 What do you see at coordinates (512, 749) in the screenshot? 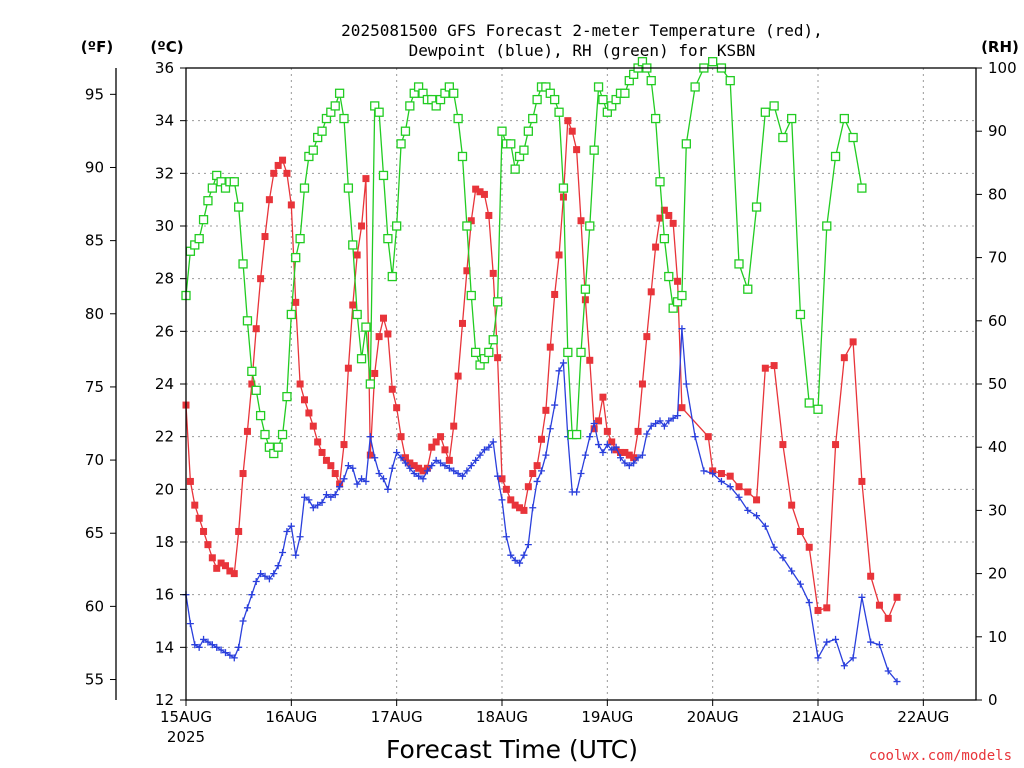
I see `x-axis-title: Forecast Time (UTC)` at bounding box center [512, 749].